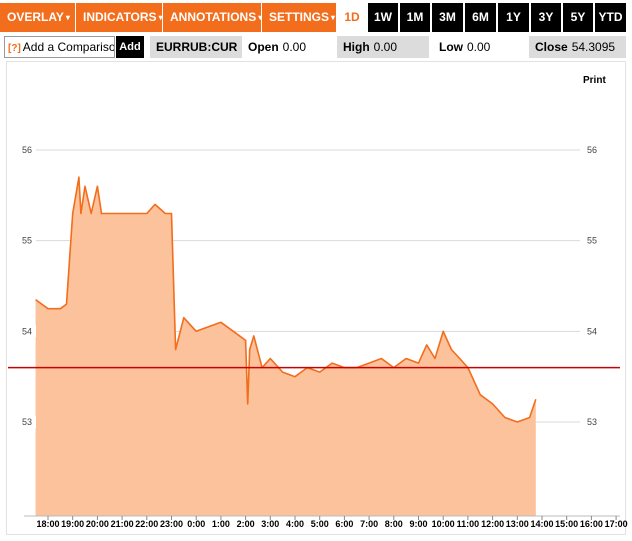  I want to click on help-icon: [?], so click(14, 48).